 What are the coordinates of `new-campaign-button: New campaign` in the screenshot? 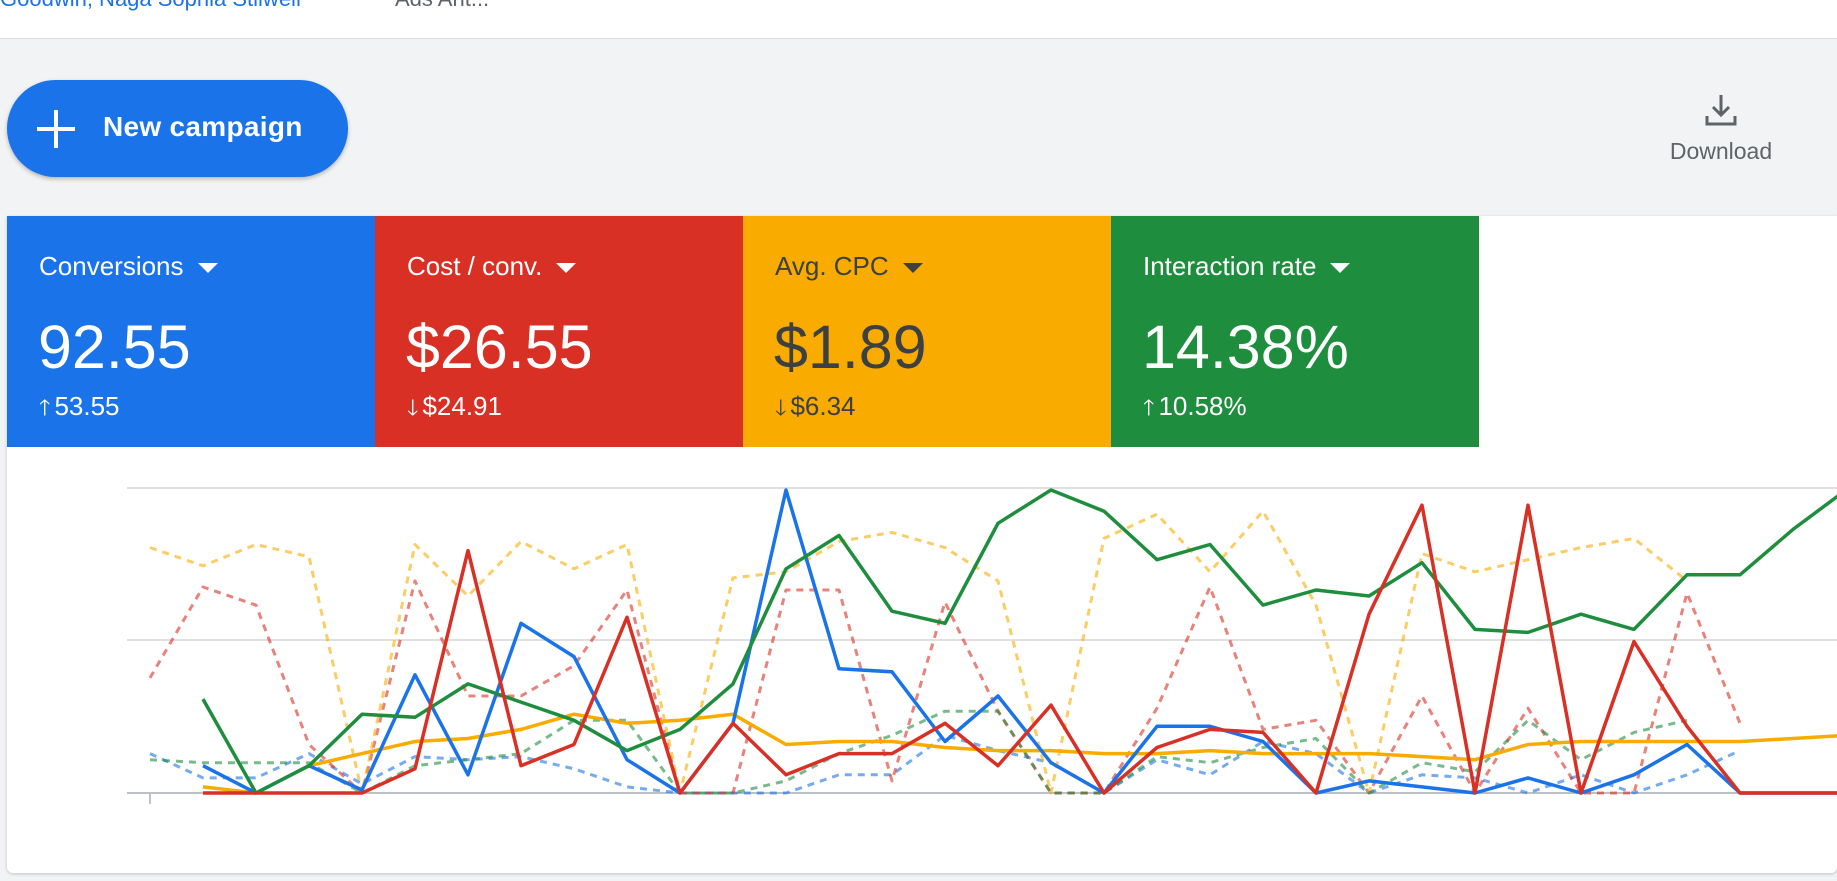 It's located at (177, 128).